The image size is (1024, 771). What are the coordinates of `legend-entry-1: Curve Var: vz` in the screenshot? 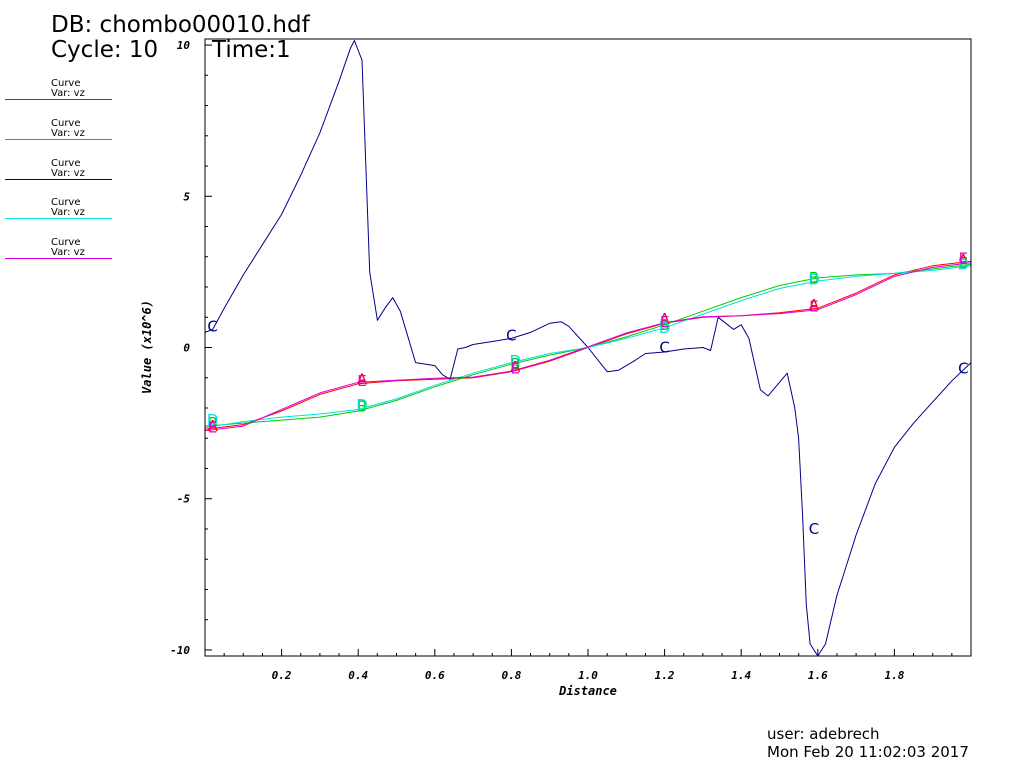 It's located at (58, 93).